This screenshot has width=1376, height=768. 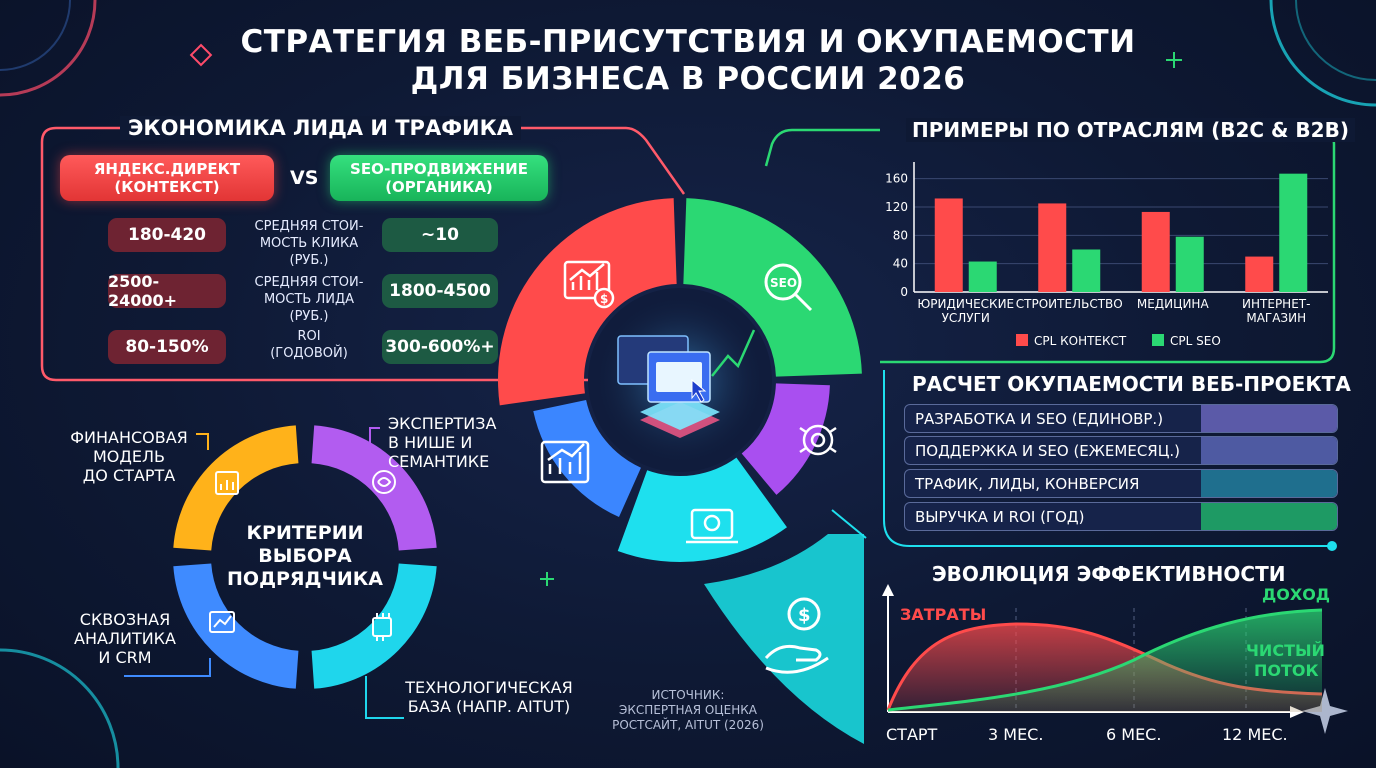 I want to click on roi-row-development-label: РАЗРАБОТКА И SEO (ЕДИНОВР.), so click(x=1039, y=418).